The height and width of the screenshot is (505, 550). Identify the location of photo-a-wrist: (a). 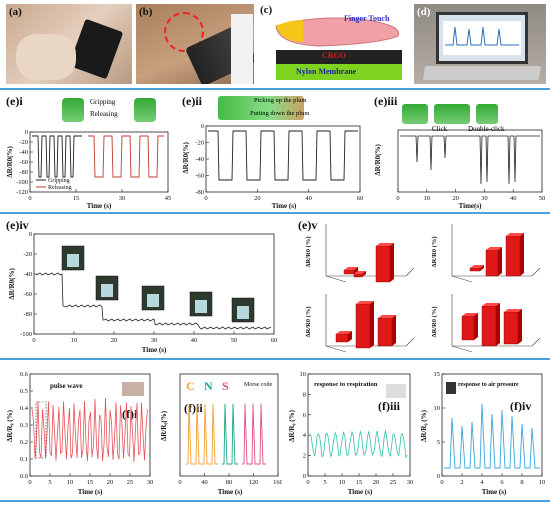
(69, 44).